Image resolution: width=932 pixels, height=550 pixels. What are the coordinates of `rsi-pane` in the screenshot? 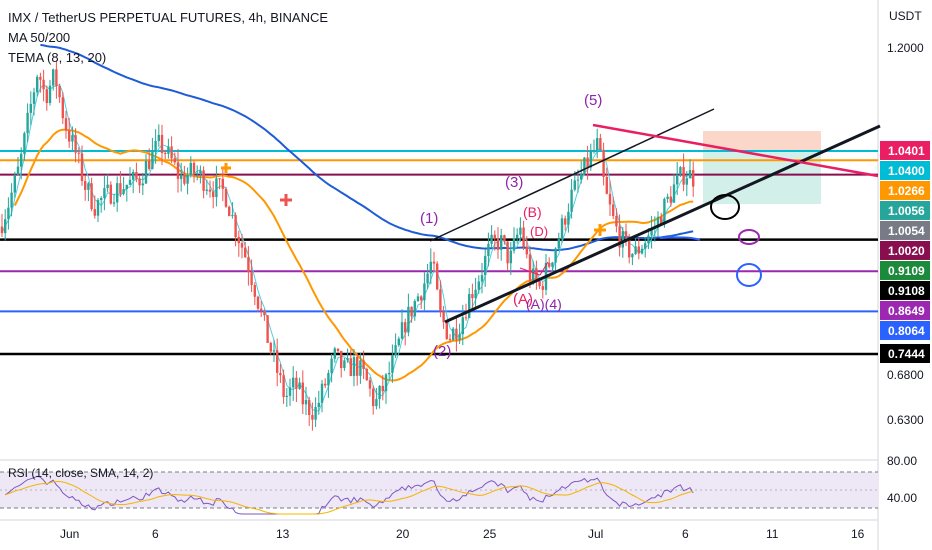 It's located at (439, 493).